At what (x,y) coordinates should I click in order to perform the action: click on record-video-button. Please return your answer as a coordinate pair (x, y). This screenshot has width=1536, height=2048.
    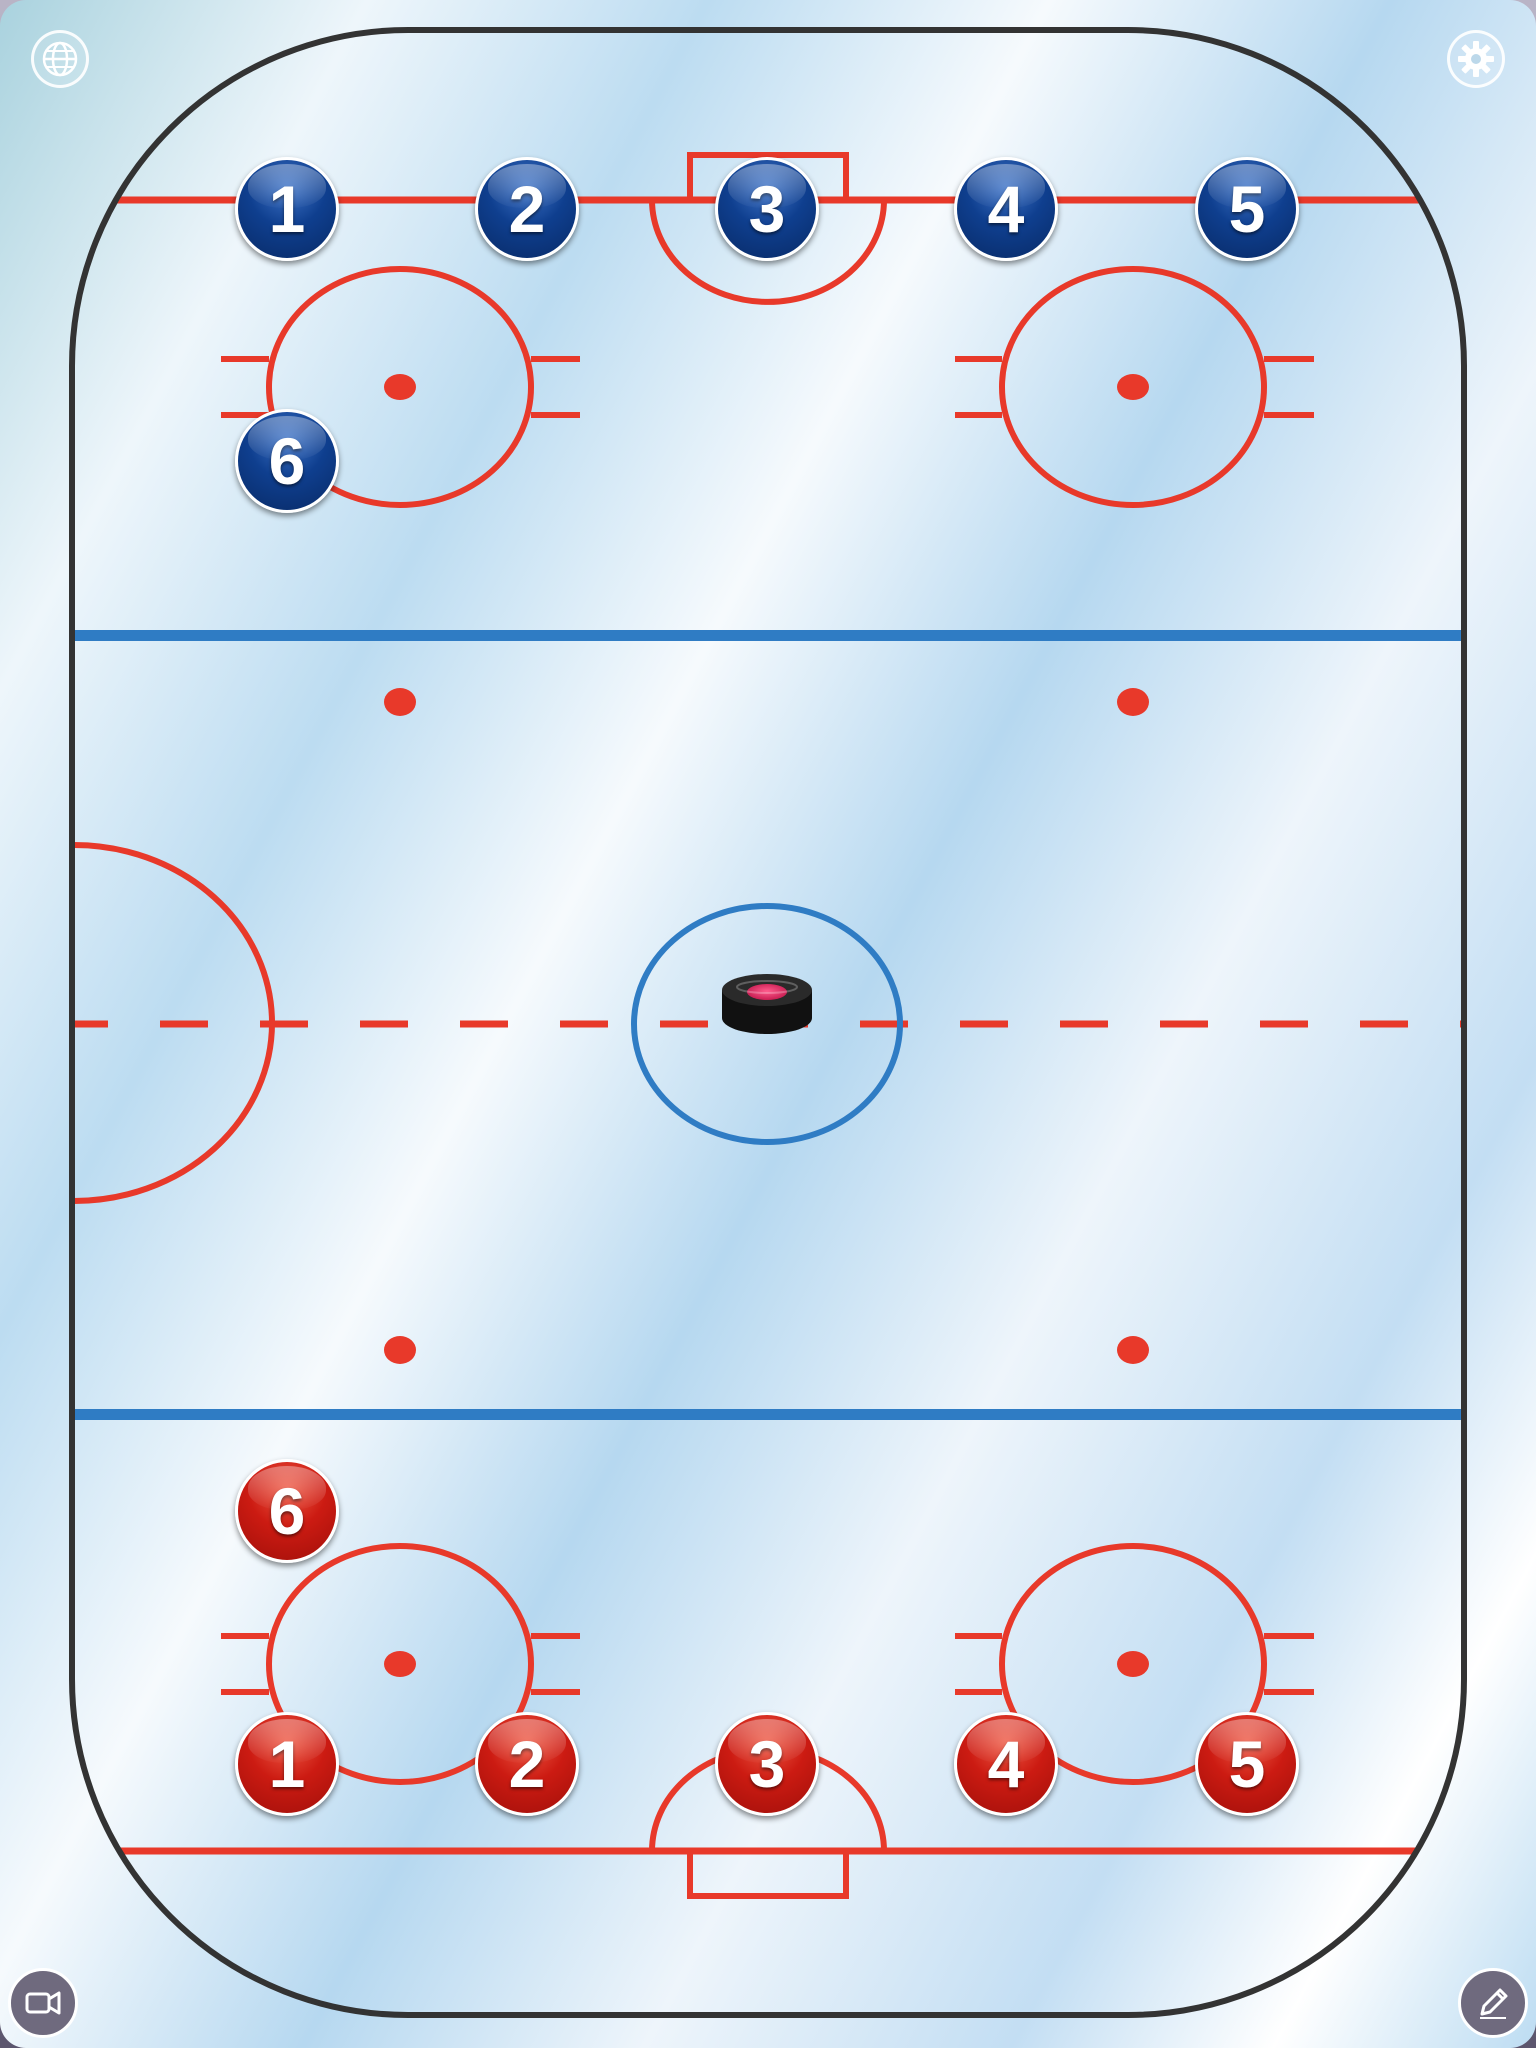
    Looking at the image, I should click on (43, 2003).